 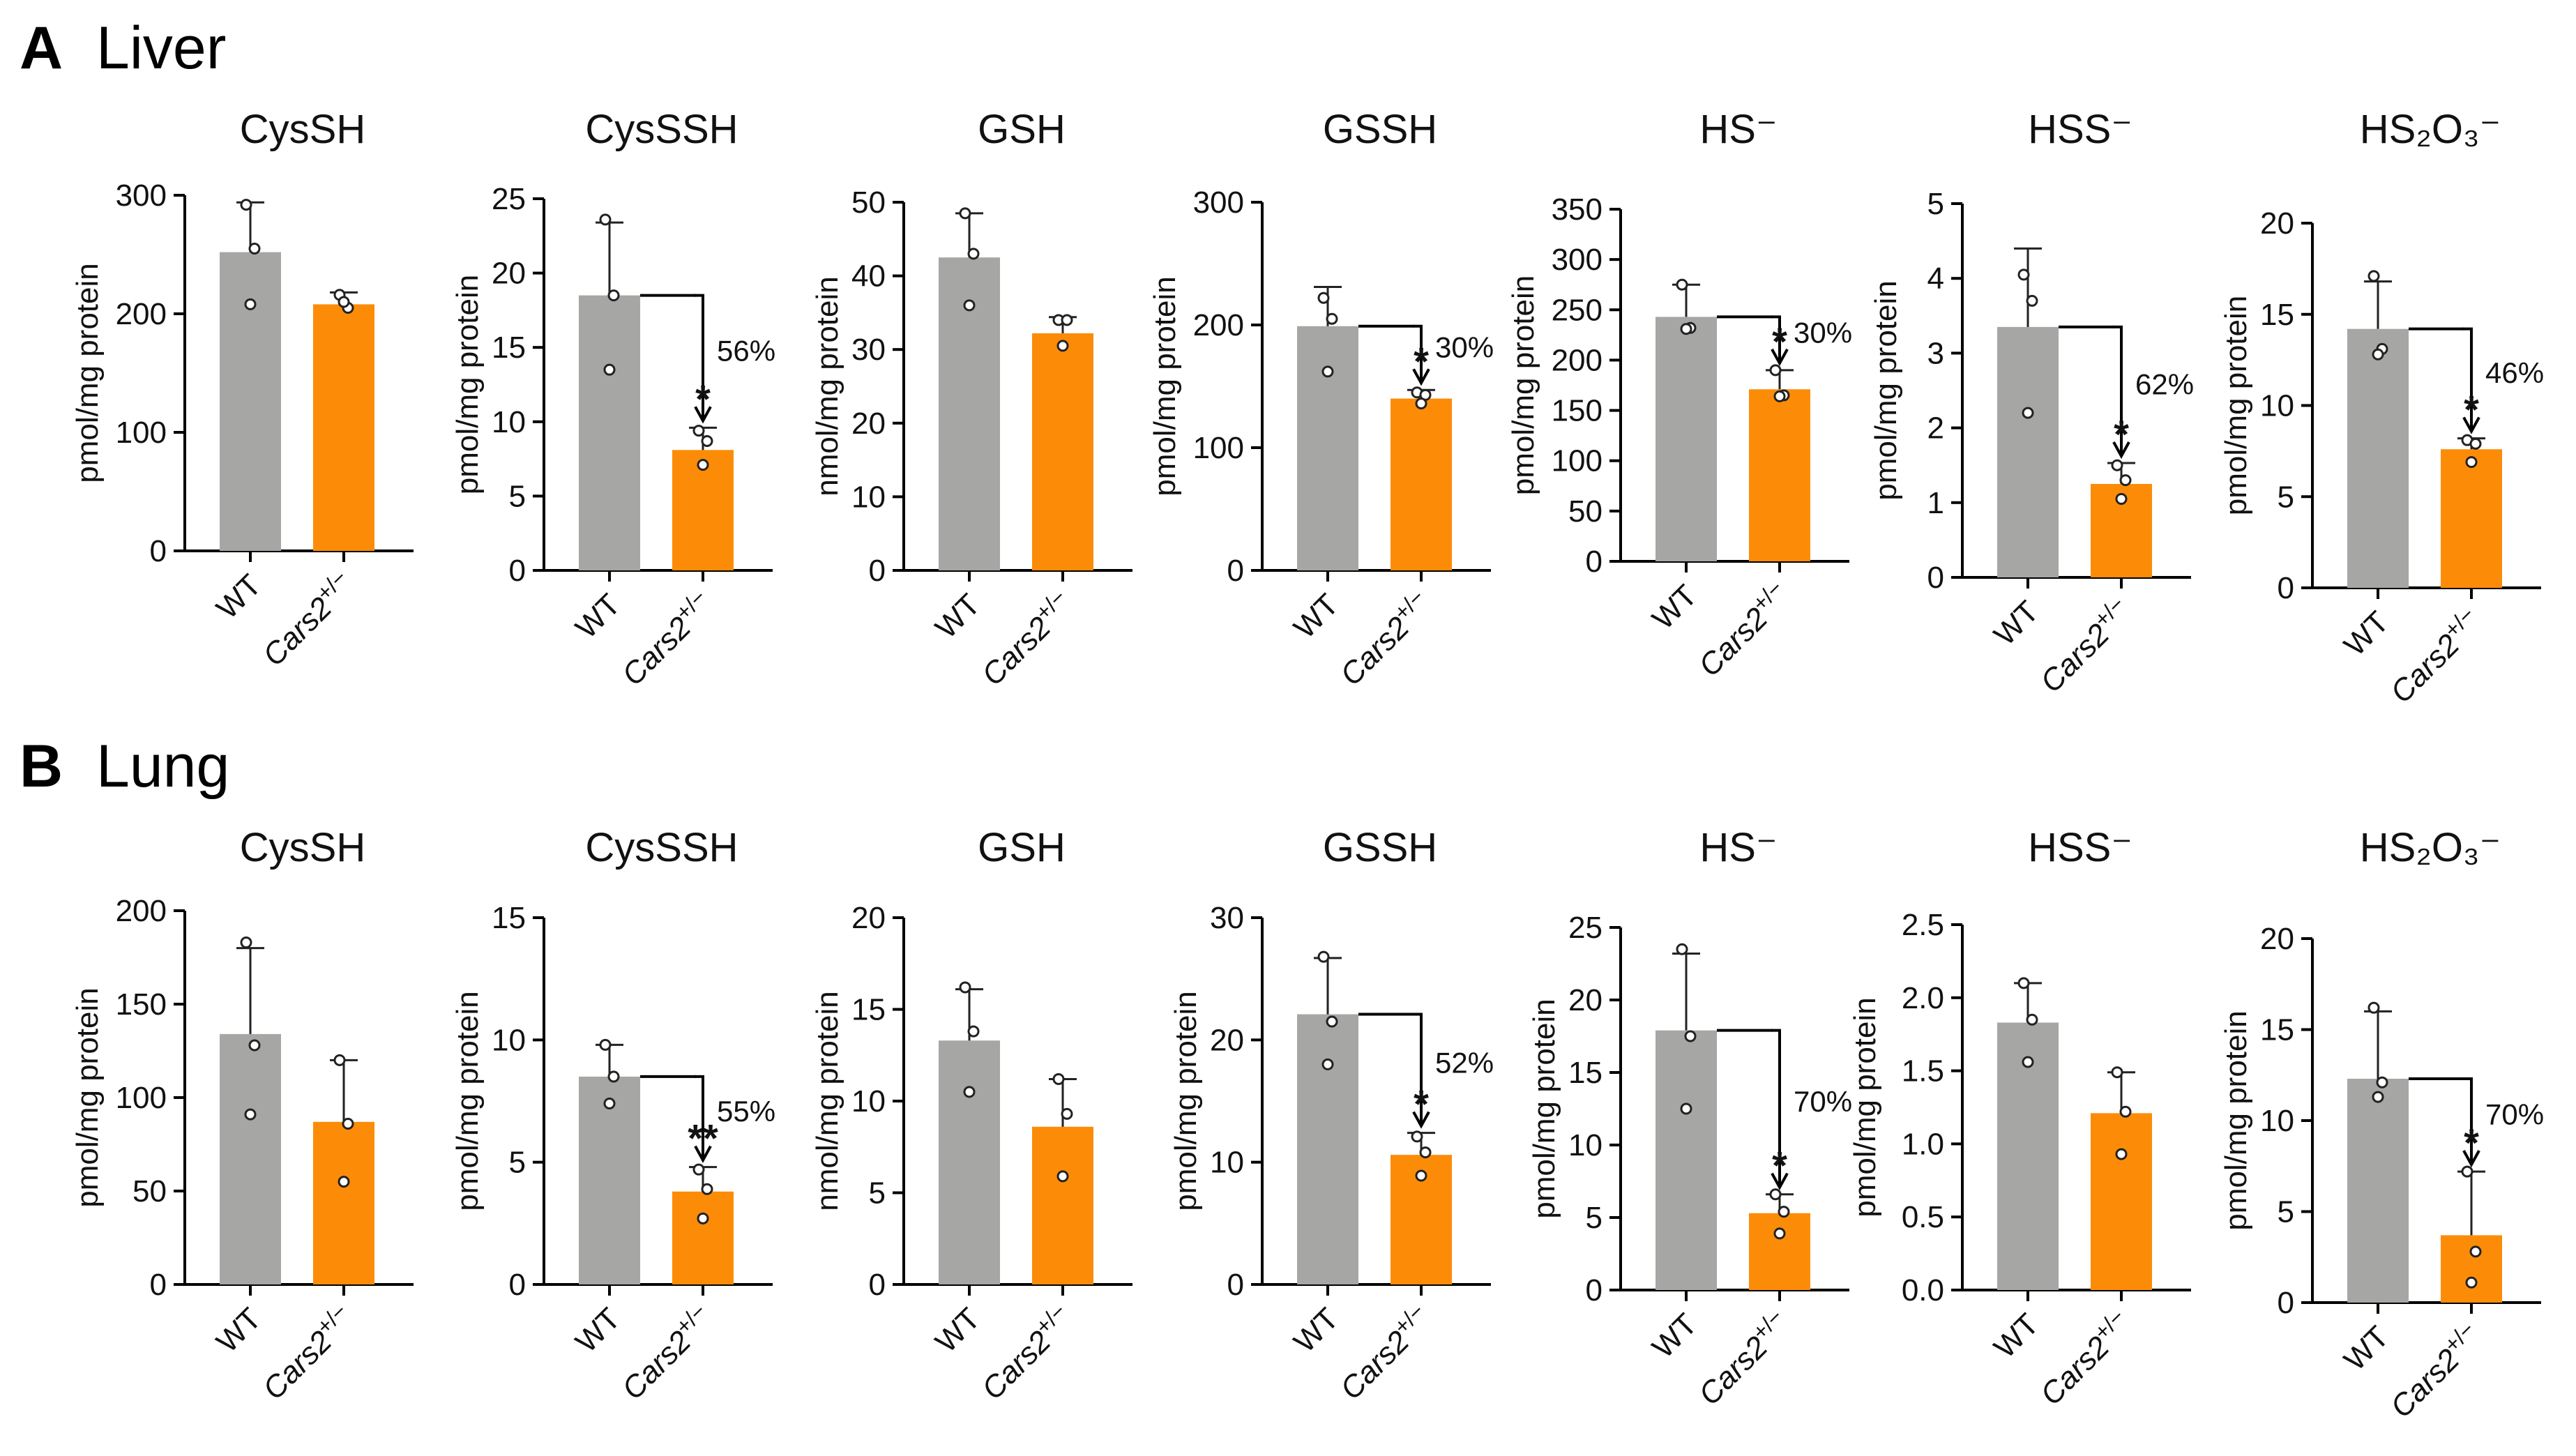 What do you see at coordinates (1218, 202) in the screenshot?
I see `y-tick-label: 300` at bounding box center [1218, 202].